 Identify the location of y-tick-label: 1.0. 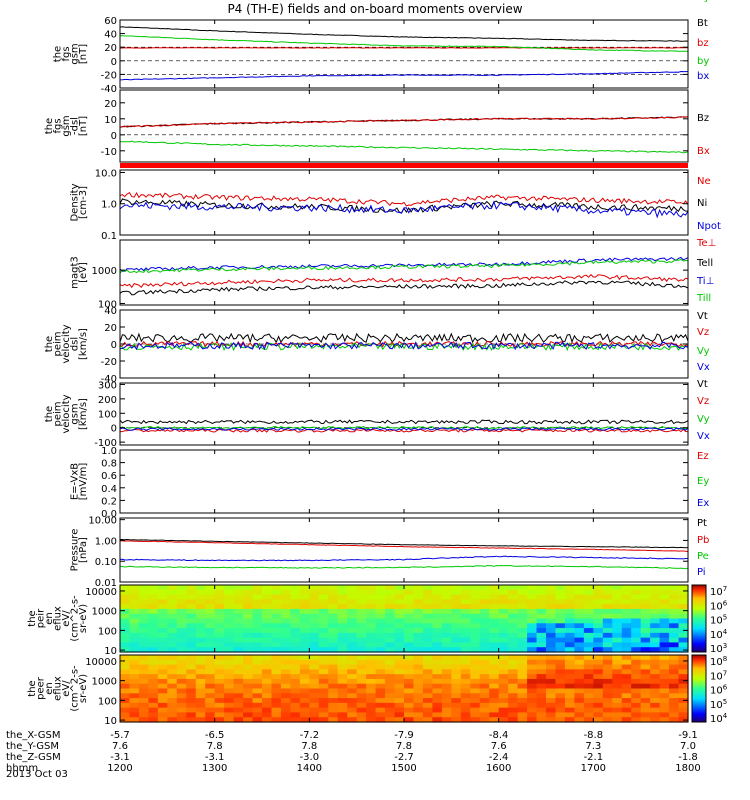
(109, 451).